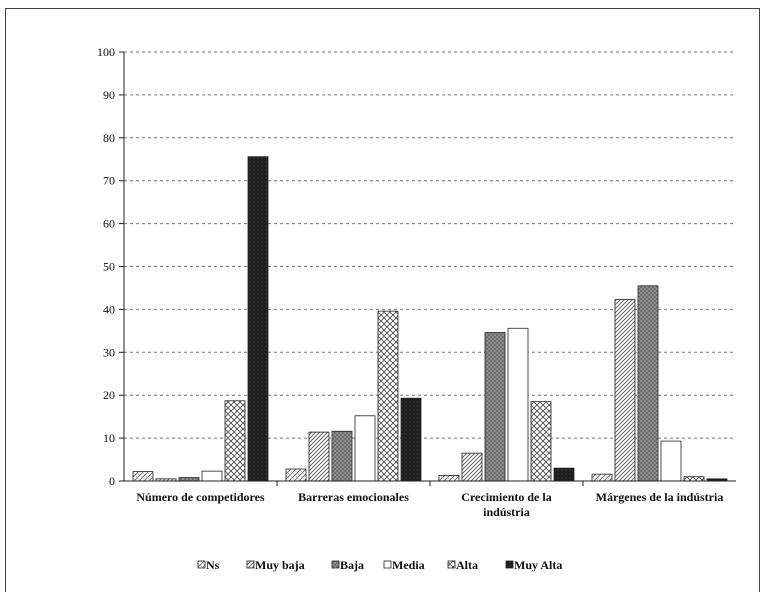  What do you see at coordinates (109, 224) in the screenshot?
I see `y-tick-label: 60` at bounding box center [109, 224].